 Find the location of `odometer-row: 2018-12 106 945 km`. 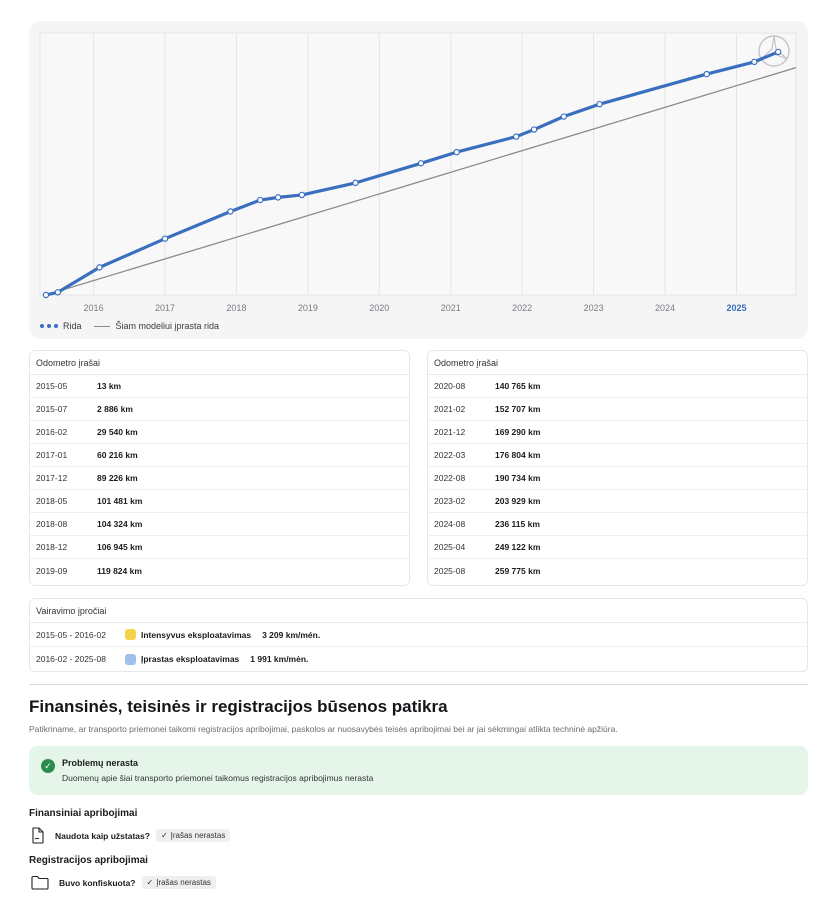

odometer-row: 2018-12 106 945 km is located at coordinates (219, 547).